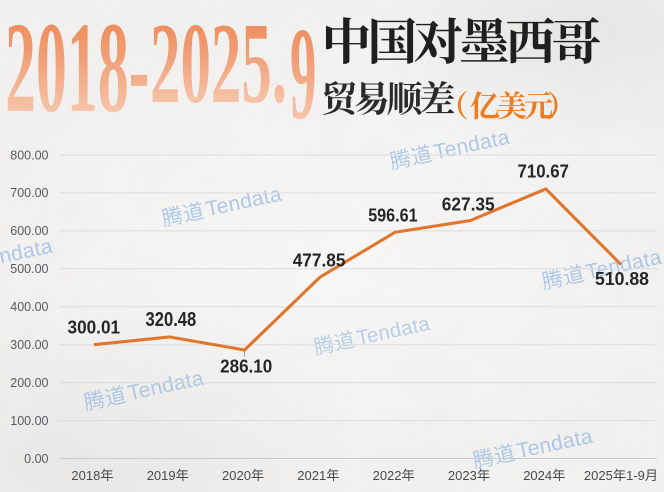  Describe the element at coordinates (29, 269) in the screenshot. I see `svg-text: 500.00` at that location.